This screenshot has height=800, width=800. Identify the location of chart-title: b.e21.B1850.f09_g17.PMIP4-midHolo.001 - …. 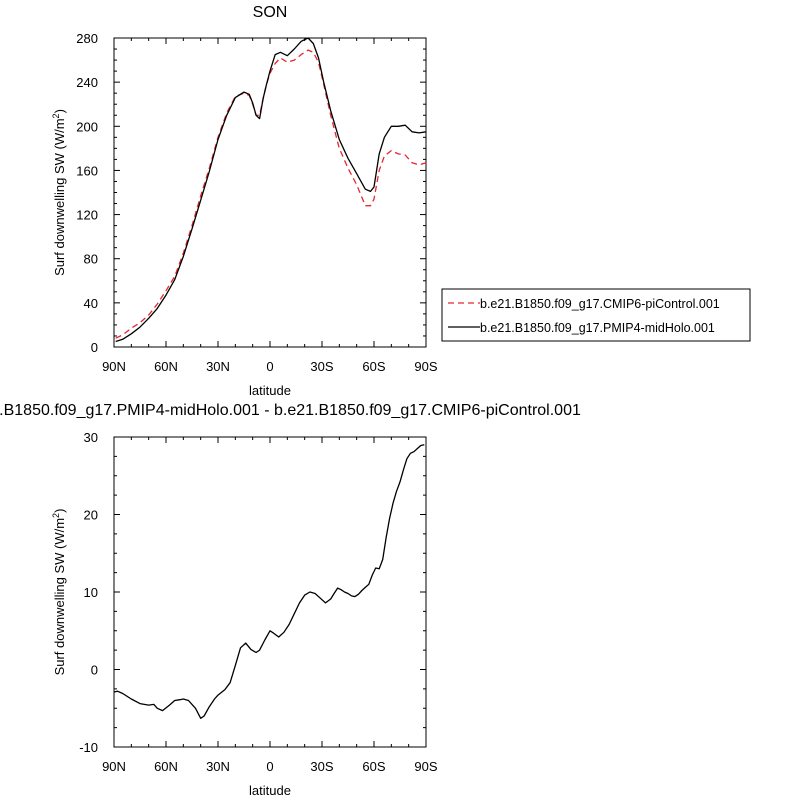
(290, 410).